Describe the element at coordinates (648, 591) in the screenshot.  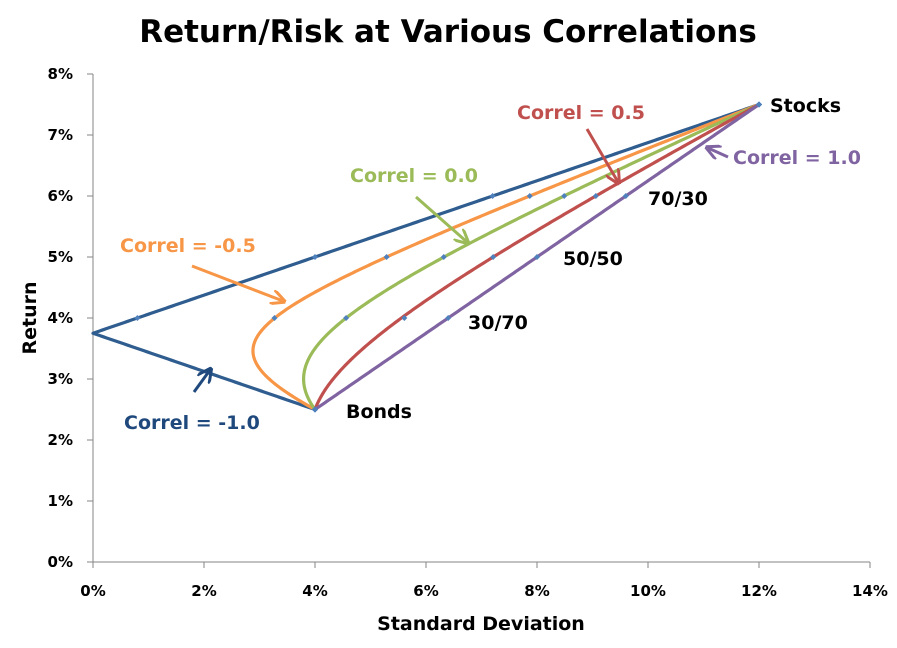
I see `x-tick-label: 10%` at that location.